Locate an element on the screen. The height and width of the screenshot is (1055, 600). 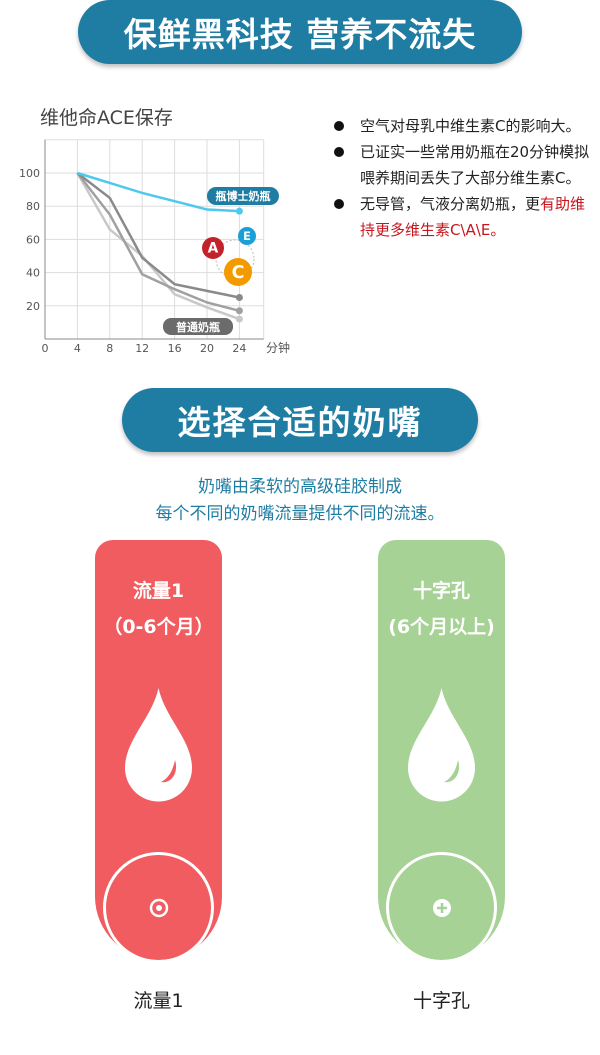
bullet-highlight: 有助维持更多维生素C\A\E。 is located at coordinates (473, 217).